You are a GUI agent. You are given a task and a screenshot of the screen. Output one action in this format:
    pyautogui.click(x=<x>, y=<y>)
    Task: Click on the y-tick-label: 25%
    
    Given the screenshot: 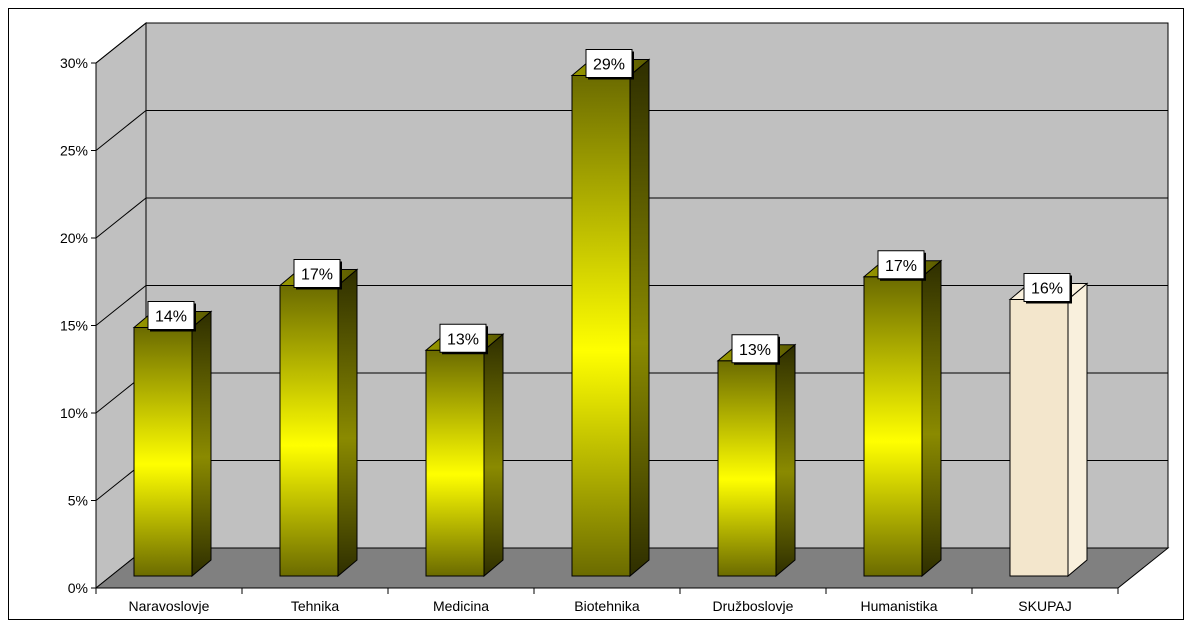 What is the action you would take?
    pyautogui.click(x=74, y=151)
    